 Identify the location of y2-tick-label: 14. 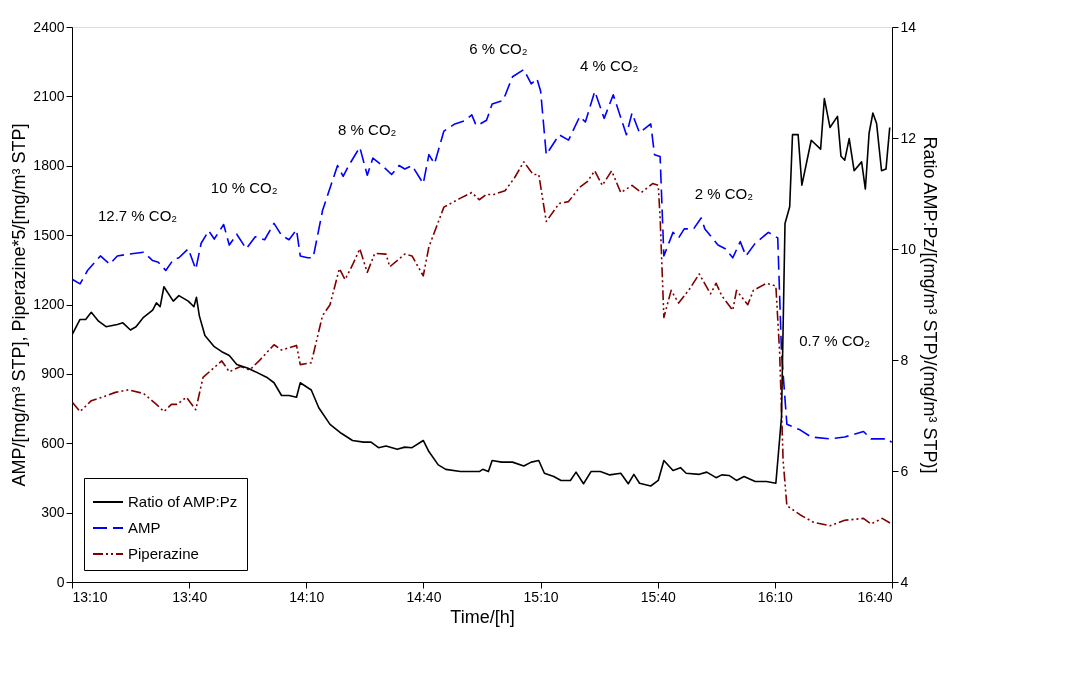
(908, 26).